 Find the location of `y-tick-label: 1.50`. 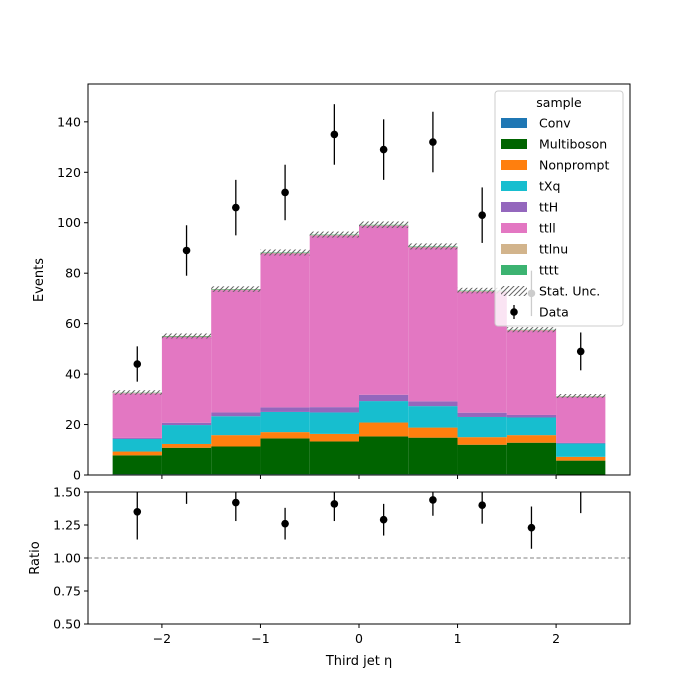

y-tick-label: 1.50 is located at coordinates (67, 492).